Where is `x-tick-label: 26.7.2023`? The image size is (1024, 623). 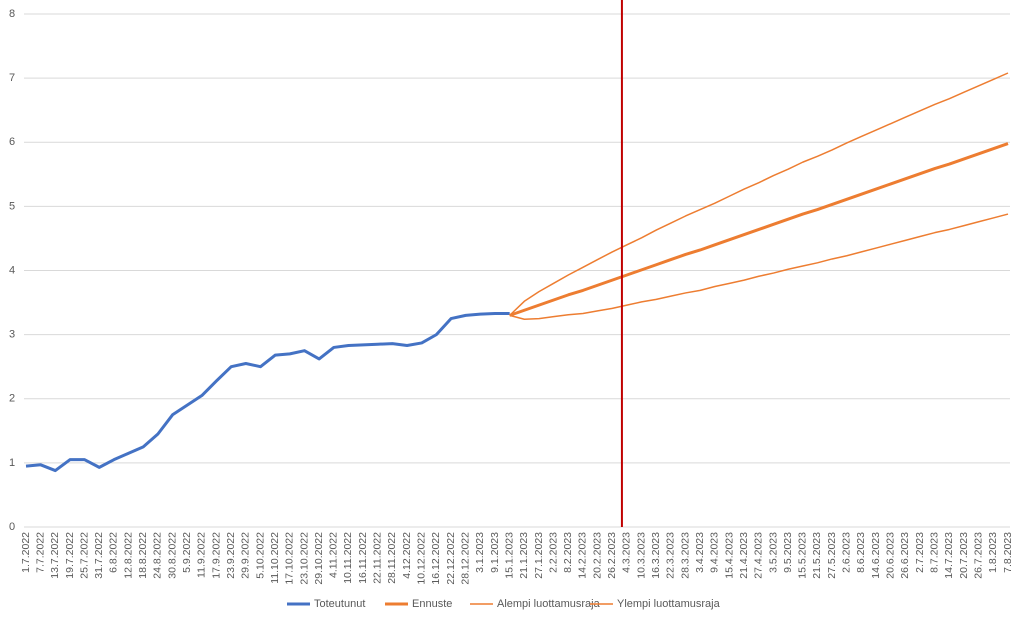
x-tick-label: 26.7.2023 is located at coordinates (978, 555).